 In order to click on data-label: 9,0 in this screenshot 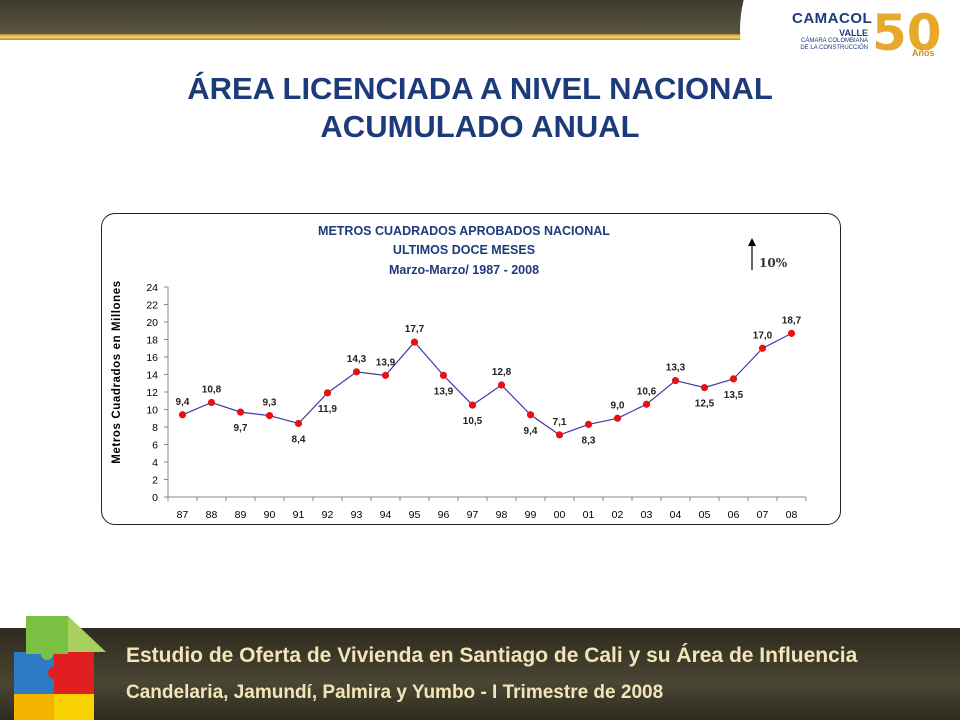, I will do `click(618, 405)`.